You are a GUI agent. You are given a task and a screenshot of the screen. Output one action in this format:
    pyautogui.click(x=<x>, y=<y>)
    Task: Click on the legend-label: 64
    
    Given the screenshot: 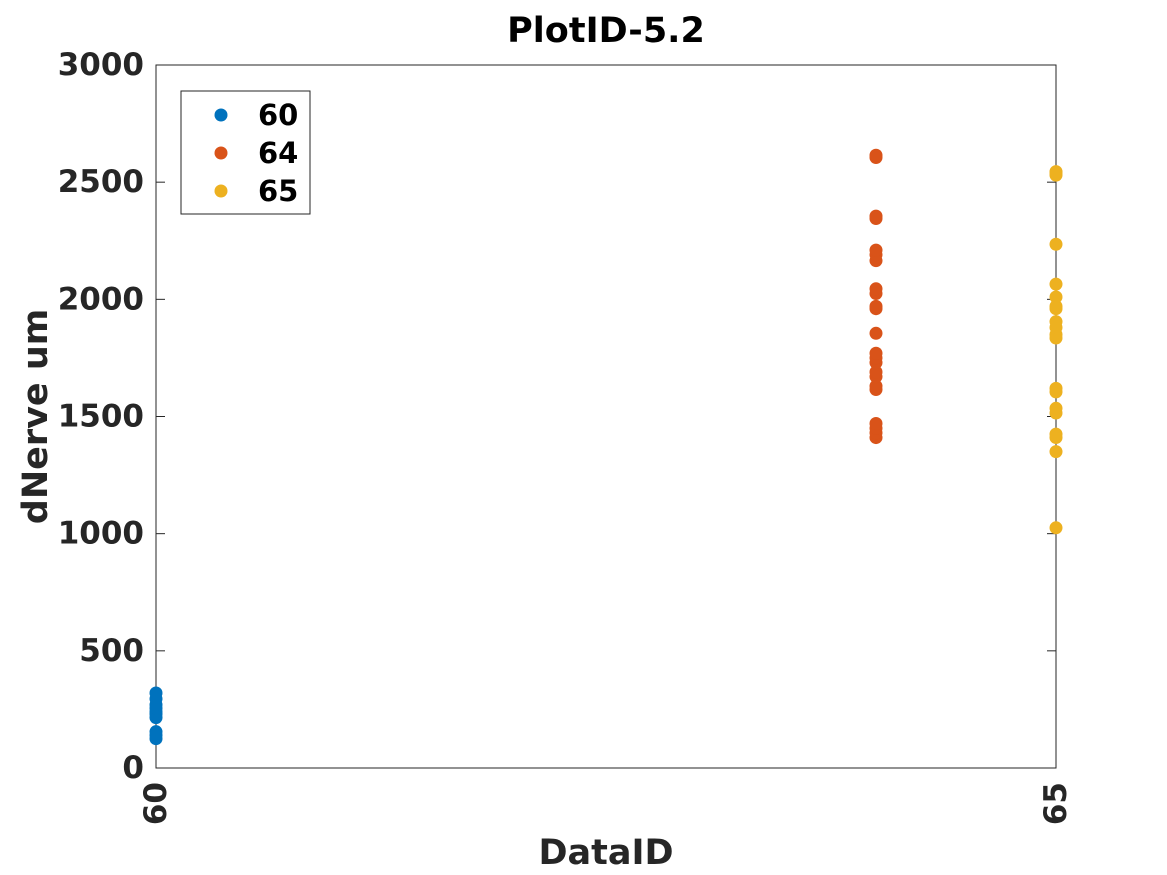 What is the action you would take?
    pyautogui.click(x=278, y=153)
    